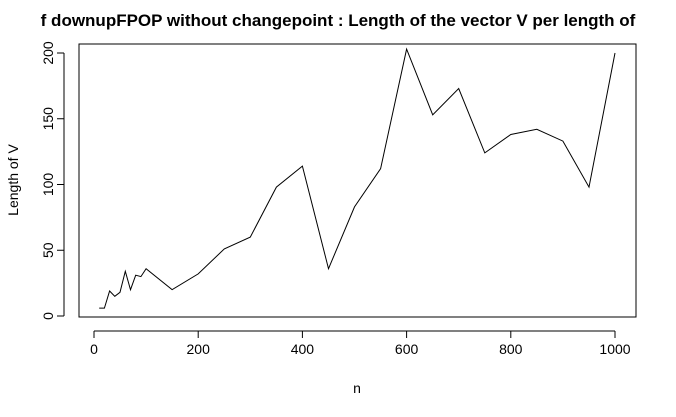  What do you see at coordinates (360, 343) in the screenshot?
I see `x-axis: 0 200 400 600 800 1000` at bounding box center [360, 343].